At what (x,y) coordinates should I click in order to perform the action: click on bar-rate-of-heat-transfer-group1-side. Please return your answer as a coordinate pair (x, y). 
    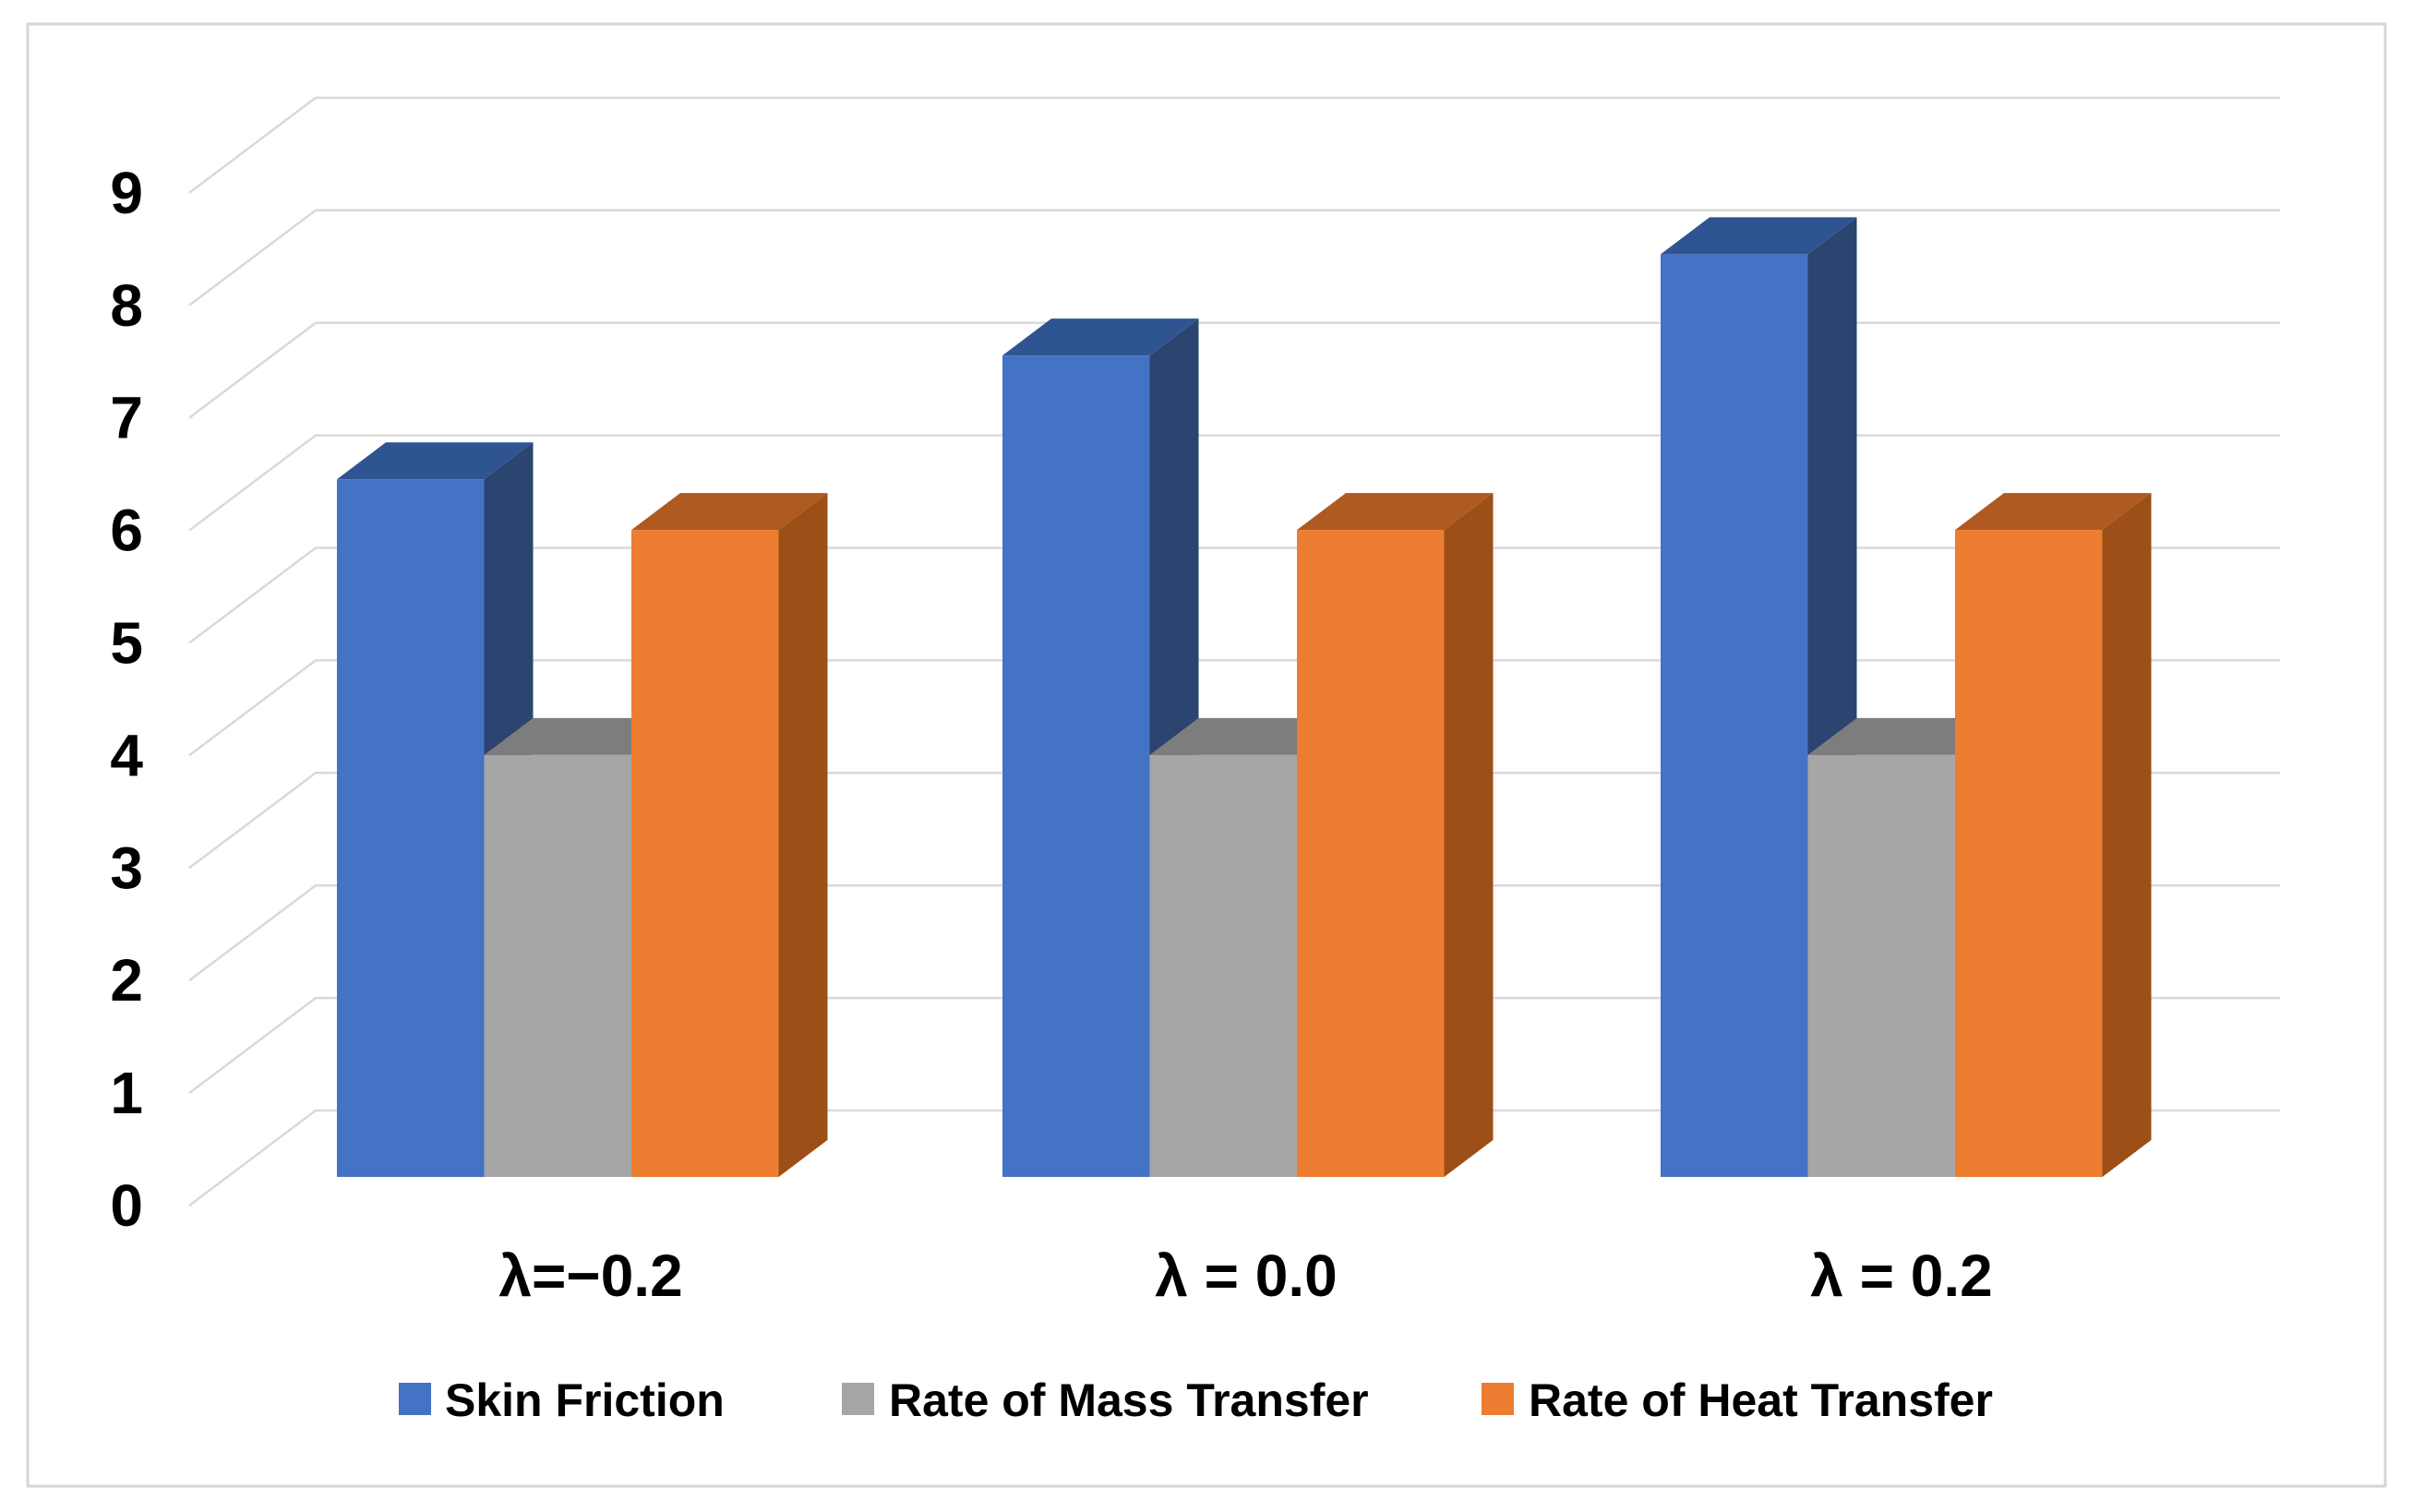
    Looking at the image, I should click on (803, 835).